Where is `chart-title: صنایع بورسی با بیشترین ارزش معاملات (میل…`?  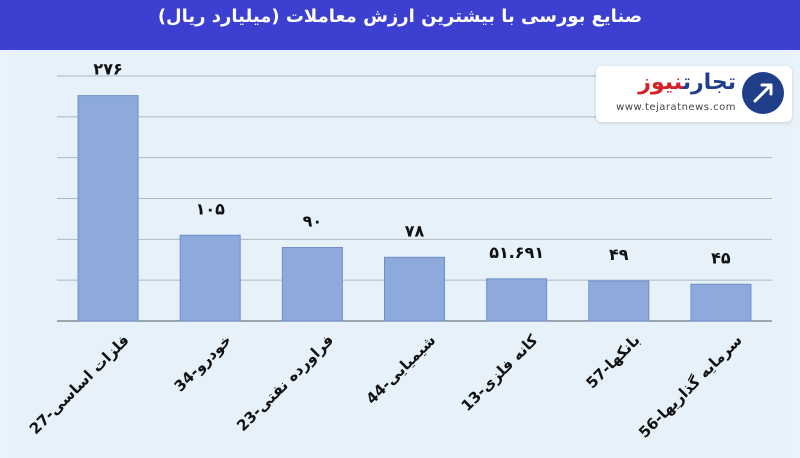
chart-title: صنایع بورسی با بیشترین ارزش معاملات (میل… is located at coordinates (400, 16).